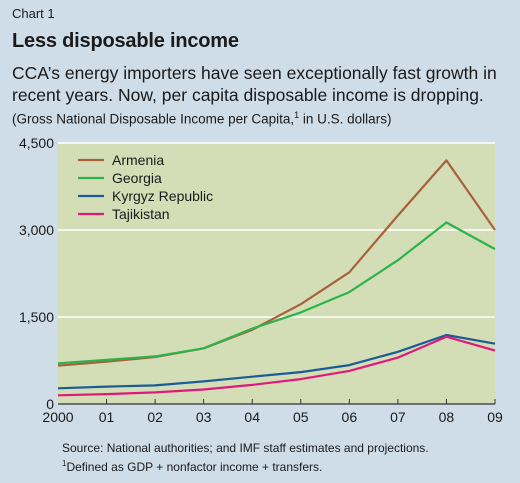  I want to click on chart-title: Less disposable income, so click(125, 41).